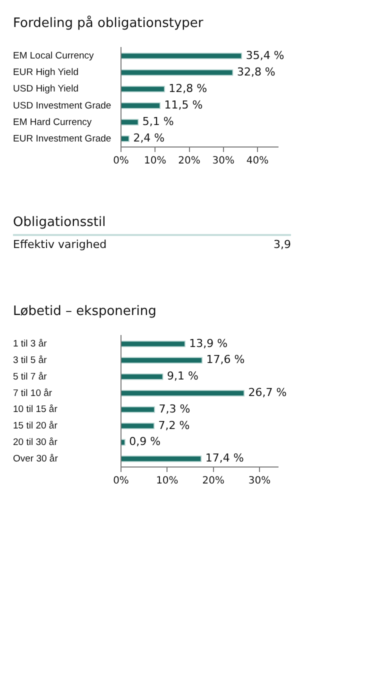  Describe the element at coordinates (149, 138) in the screenshot. I see `data-label: 2,4 %` at that location.